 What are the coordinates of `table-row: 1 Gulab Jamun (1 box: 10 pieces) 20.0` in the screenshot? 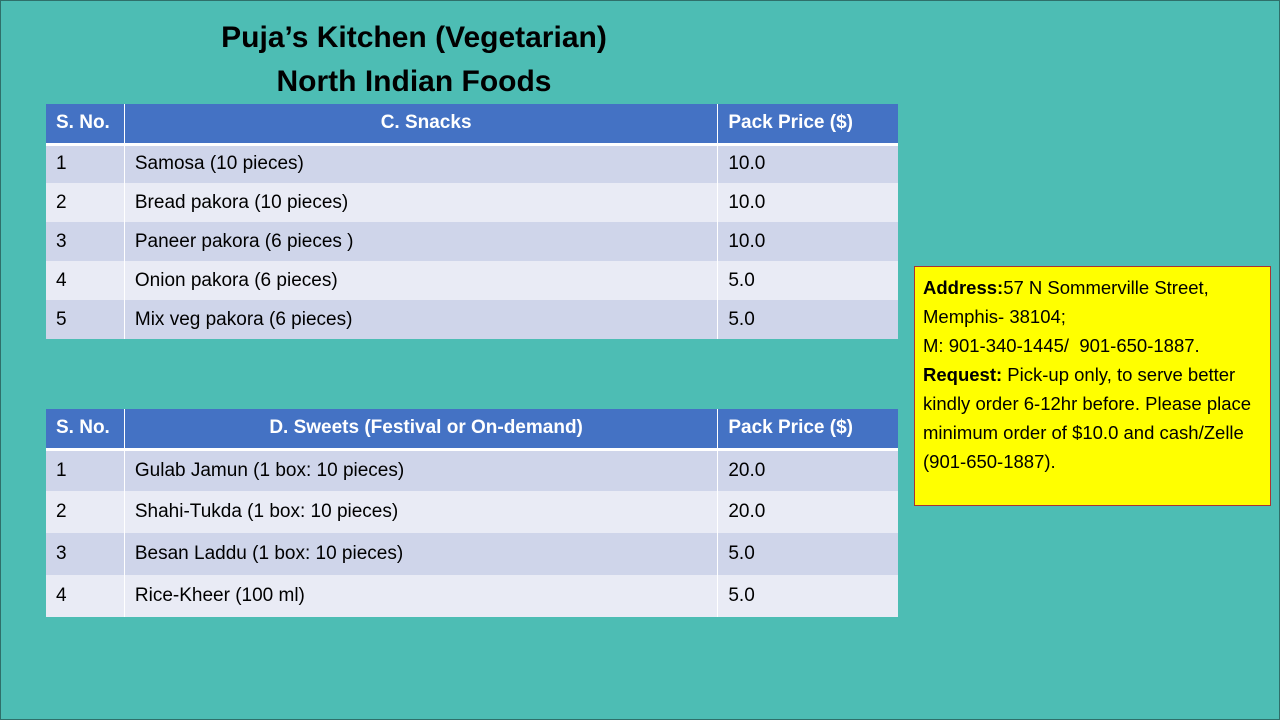 It's located at (472, 470).